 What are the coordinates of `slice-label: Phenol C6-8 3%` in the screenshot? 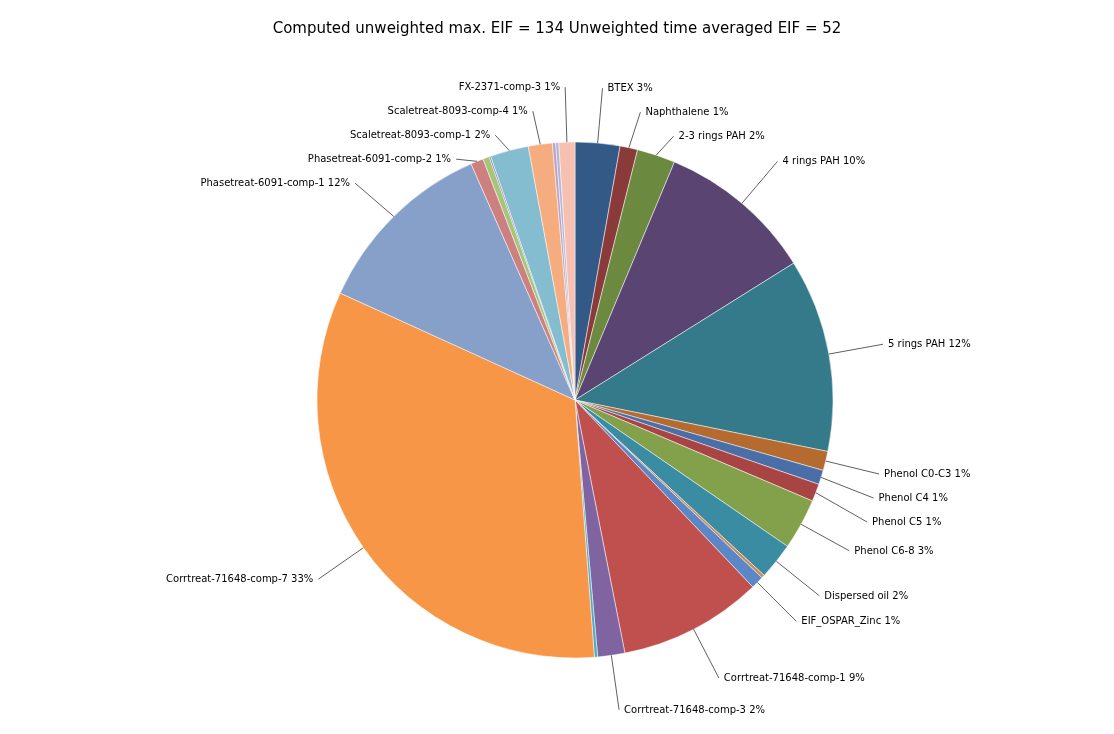 It's located at (894, 550).